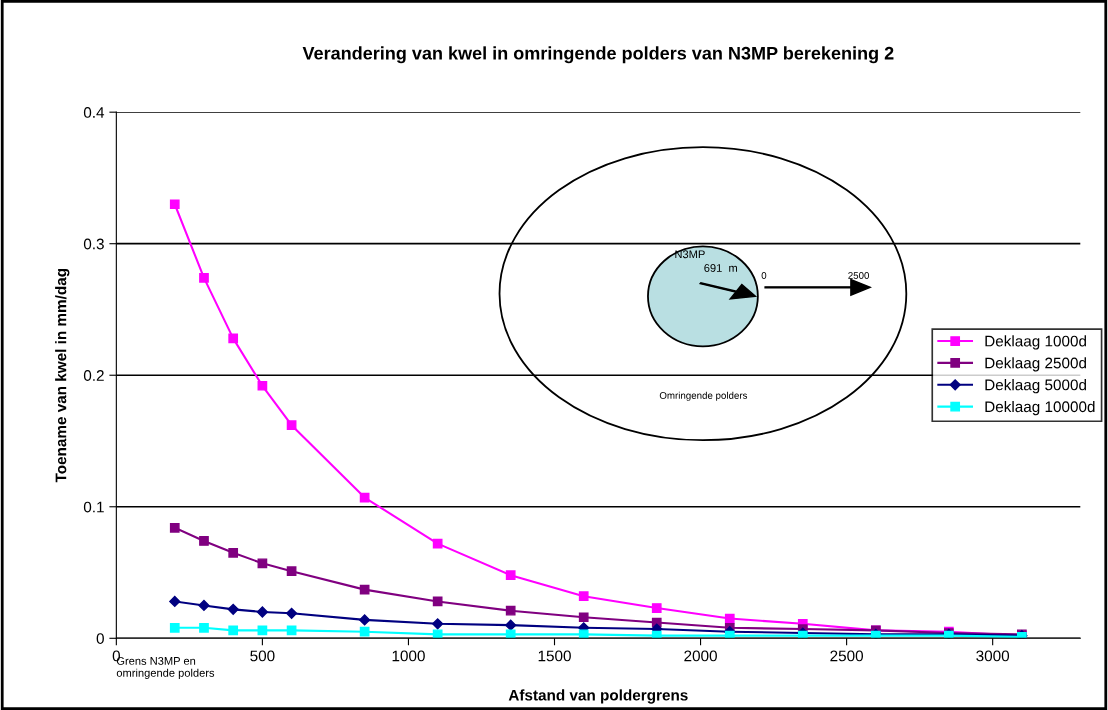 The width and height of the screenshot is (1108, 710). Describe the element at coordinates (62, 375) in the screenshot. I see `y-axis-title: Toename van kwel in mm/dag` at that location.